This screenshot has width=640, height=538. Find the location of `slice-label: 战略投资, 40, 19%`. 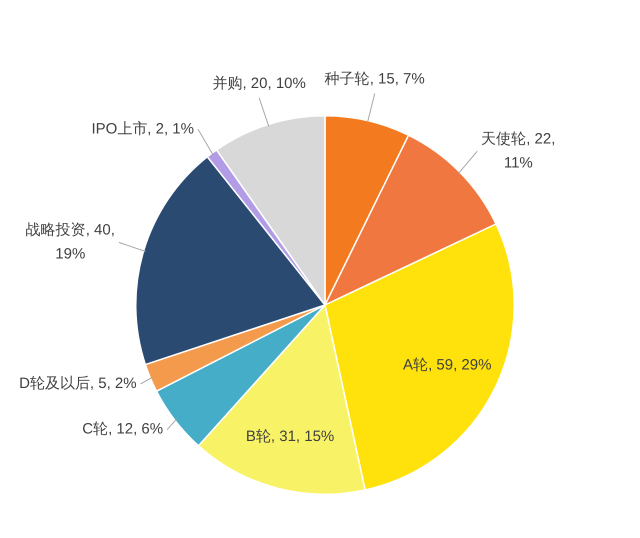

slice-label: 战略投资, 40, 19% is located at coordinates (70, 241).